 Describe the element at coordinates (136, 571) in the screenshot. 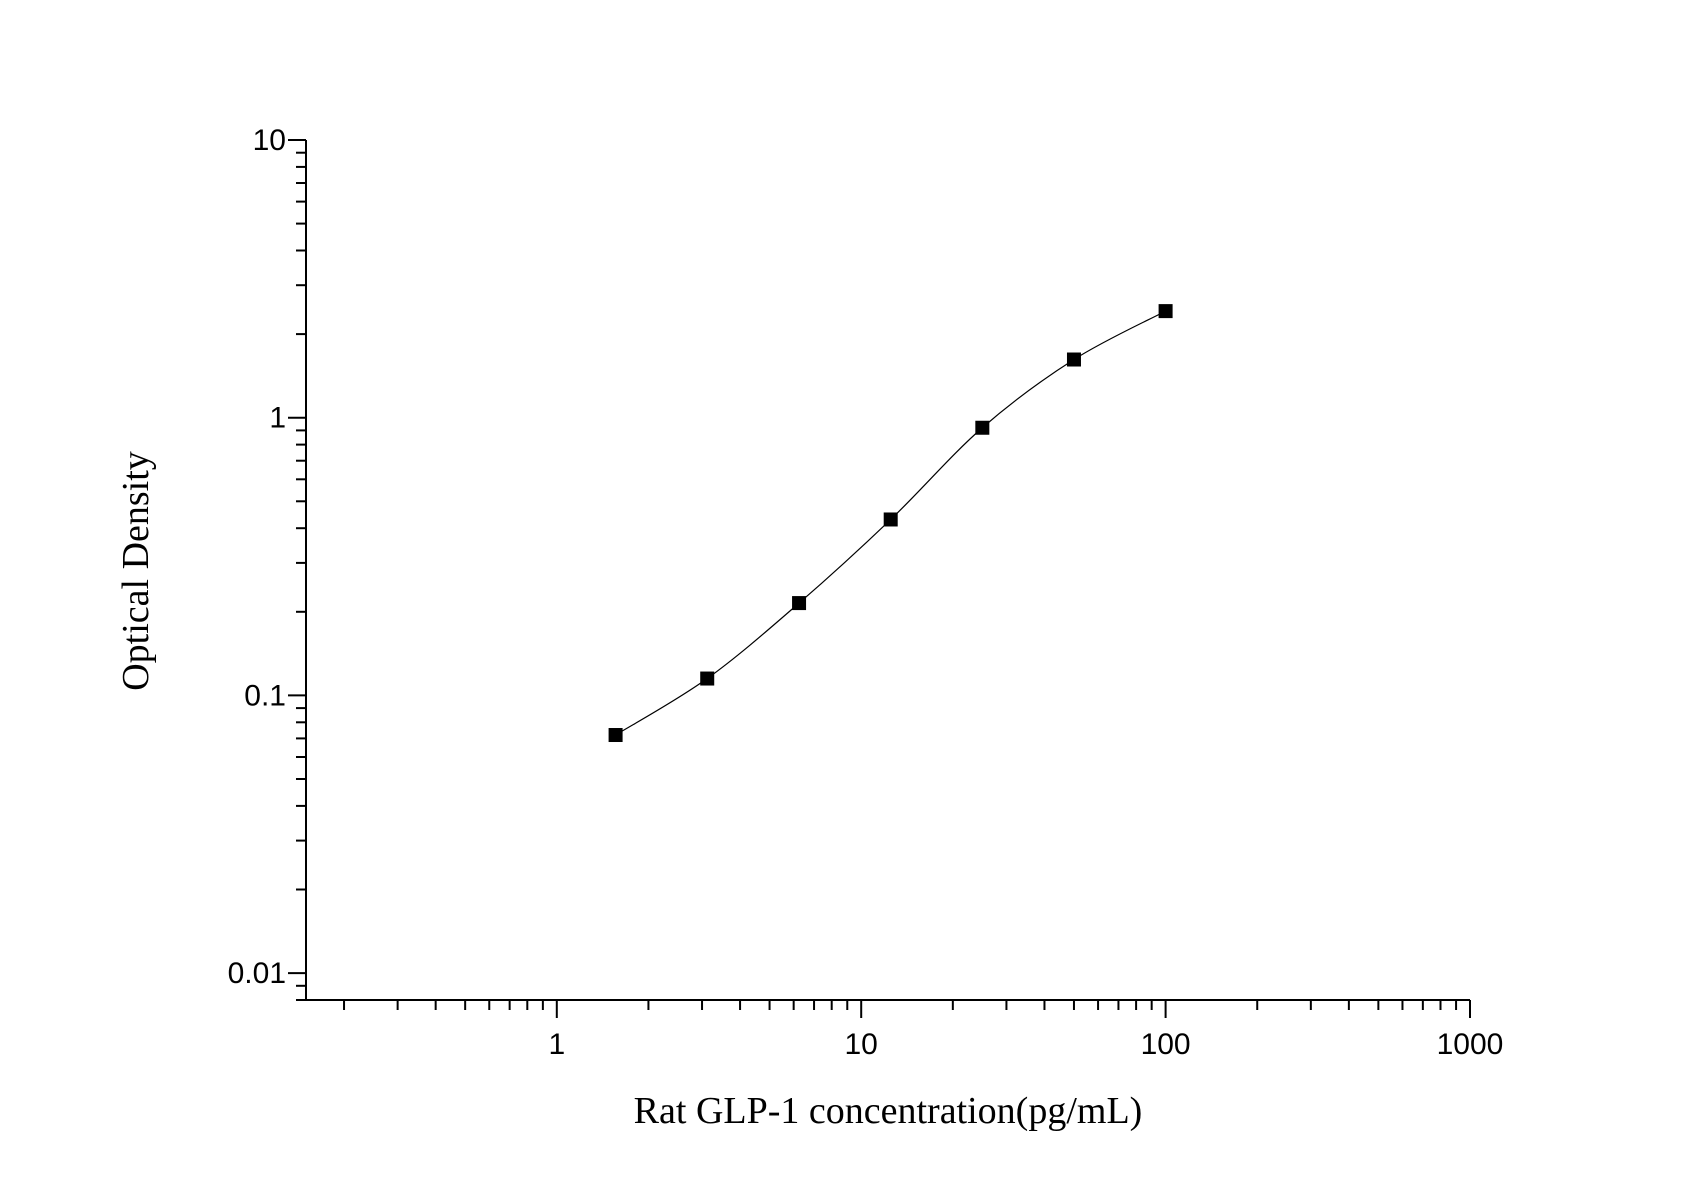

I see `y-axis-title: Optical Density` at that location.